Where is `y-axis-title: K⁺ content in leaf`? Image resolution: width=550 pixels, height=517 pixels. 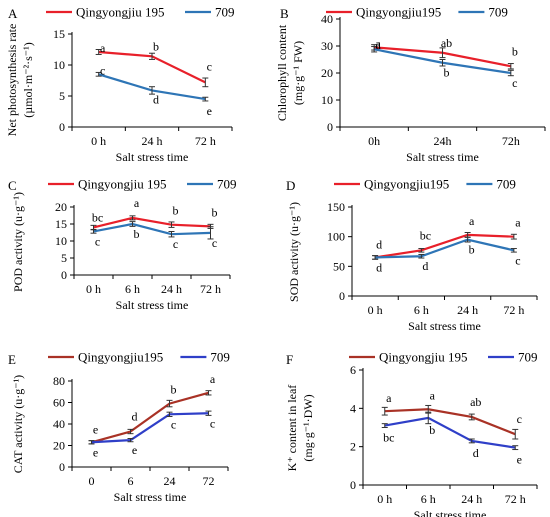
y-axis-title: K⁺ content in leaf is located at coordinates (292, 428).